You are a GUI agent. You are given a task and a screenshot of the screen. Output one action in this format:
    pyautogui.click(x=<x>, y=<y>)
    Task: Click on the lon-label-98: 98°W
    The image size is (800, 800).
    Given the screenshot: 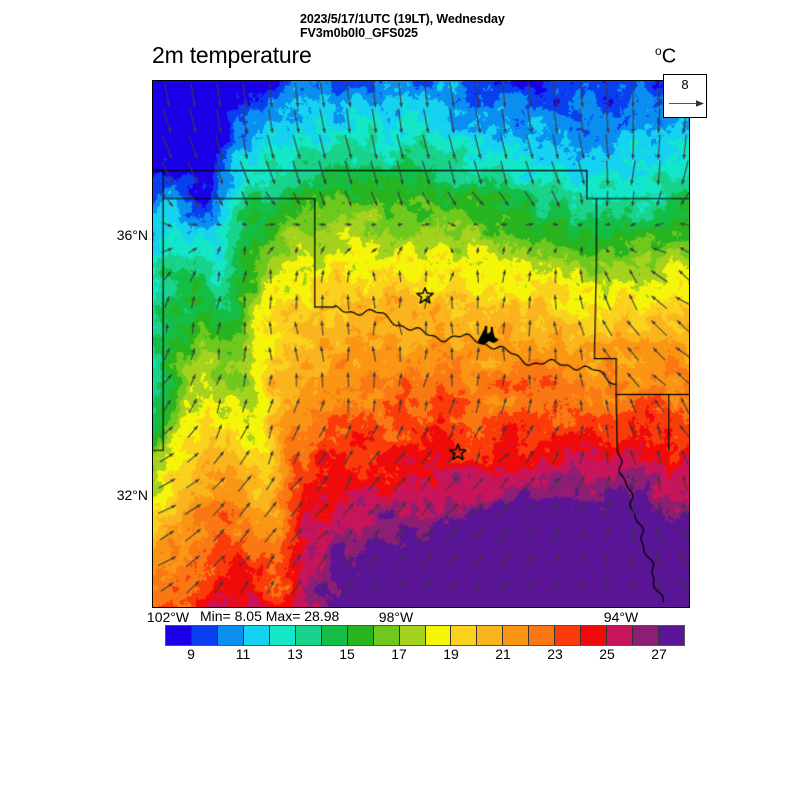 What is the action you would take?
    pyautogui.click(x=396, y=617)
    